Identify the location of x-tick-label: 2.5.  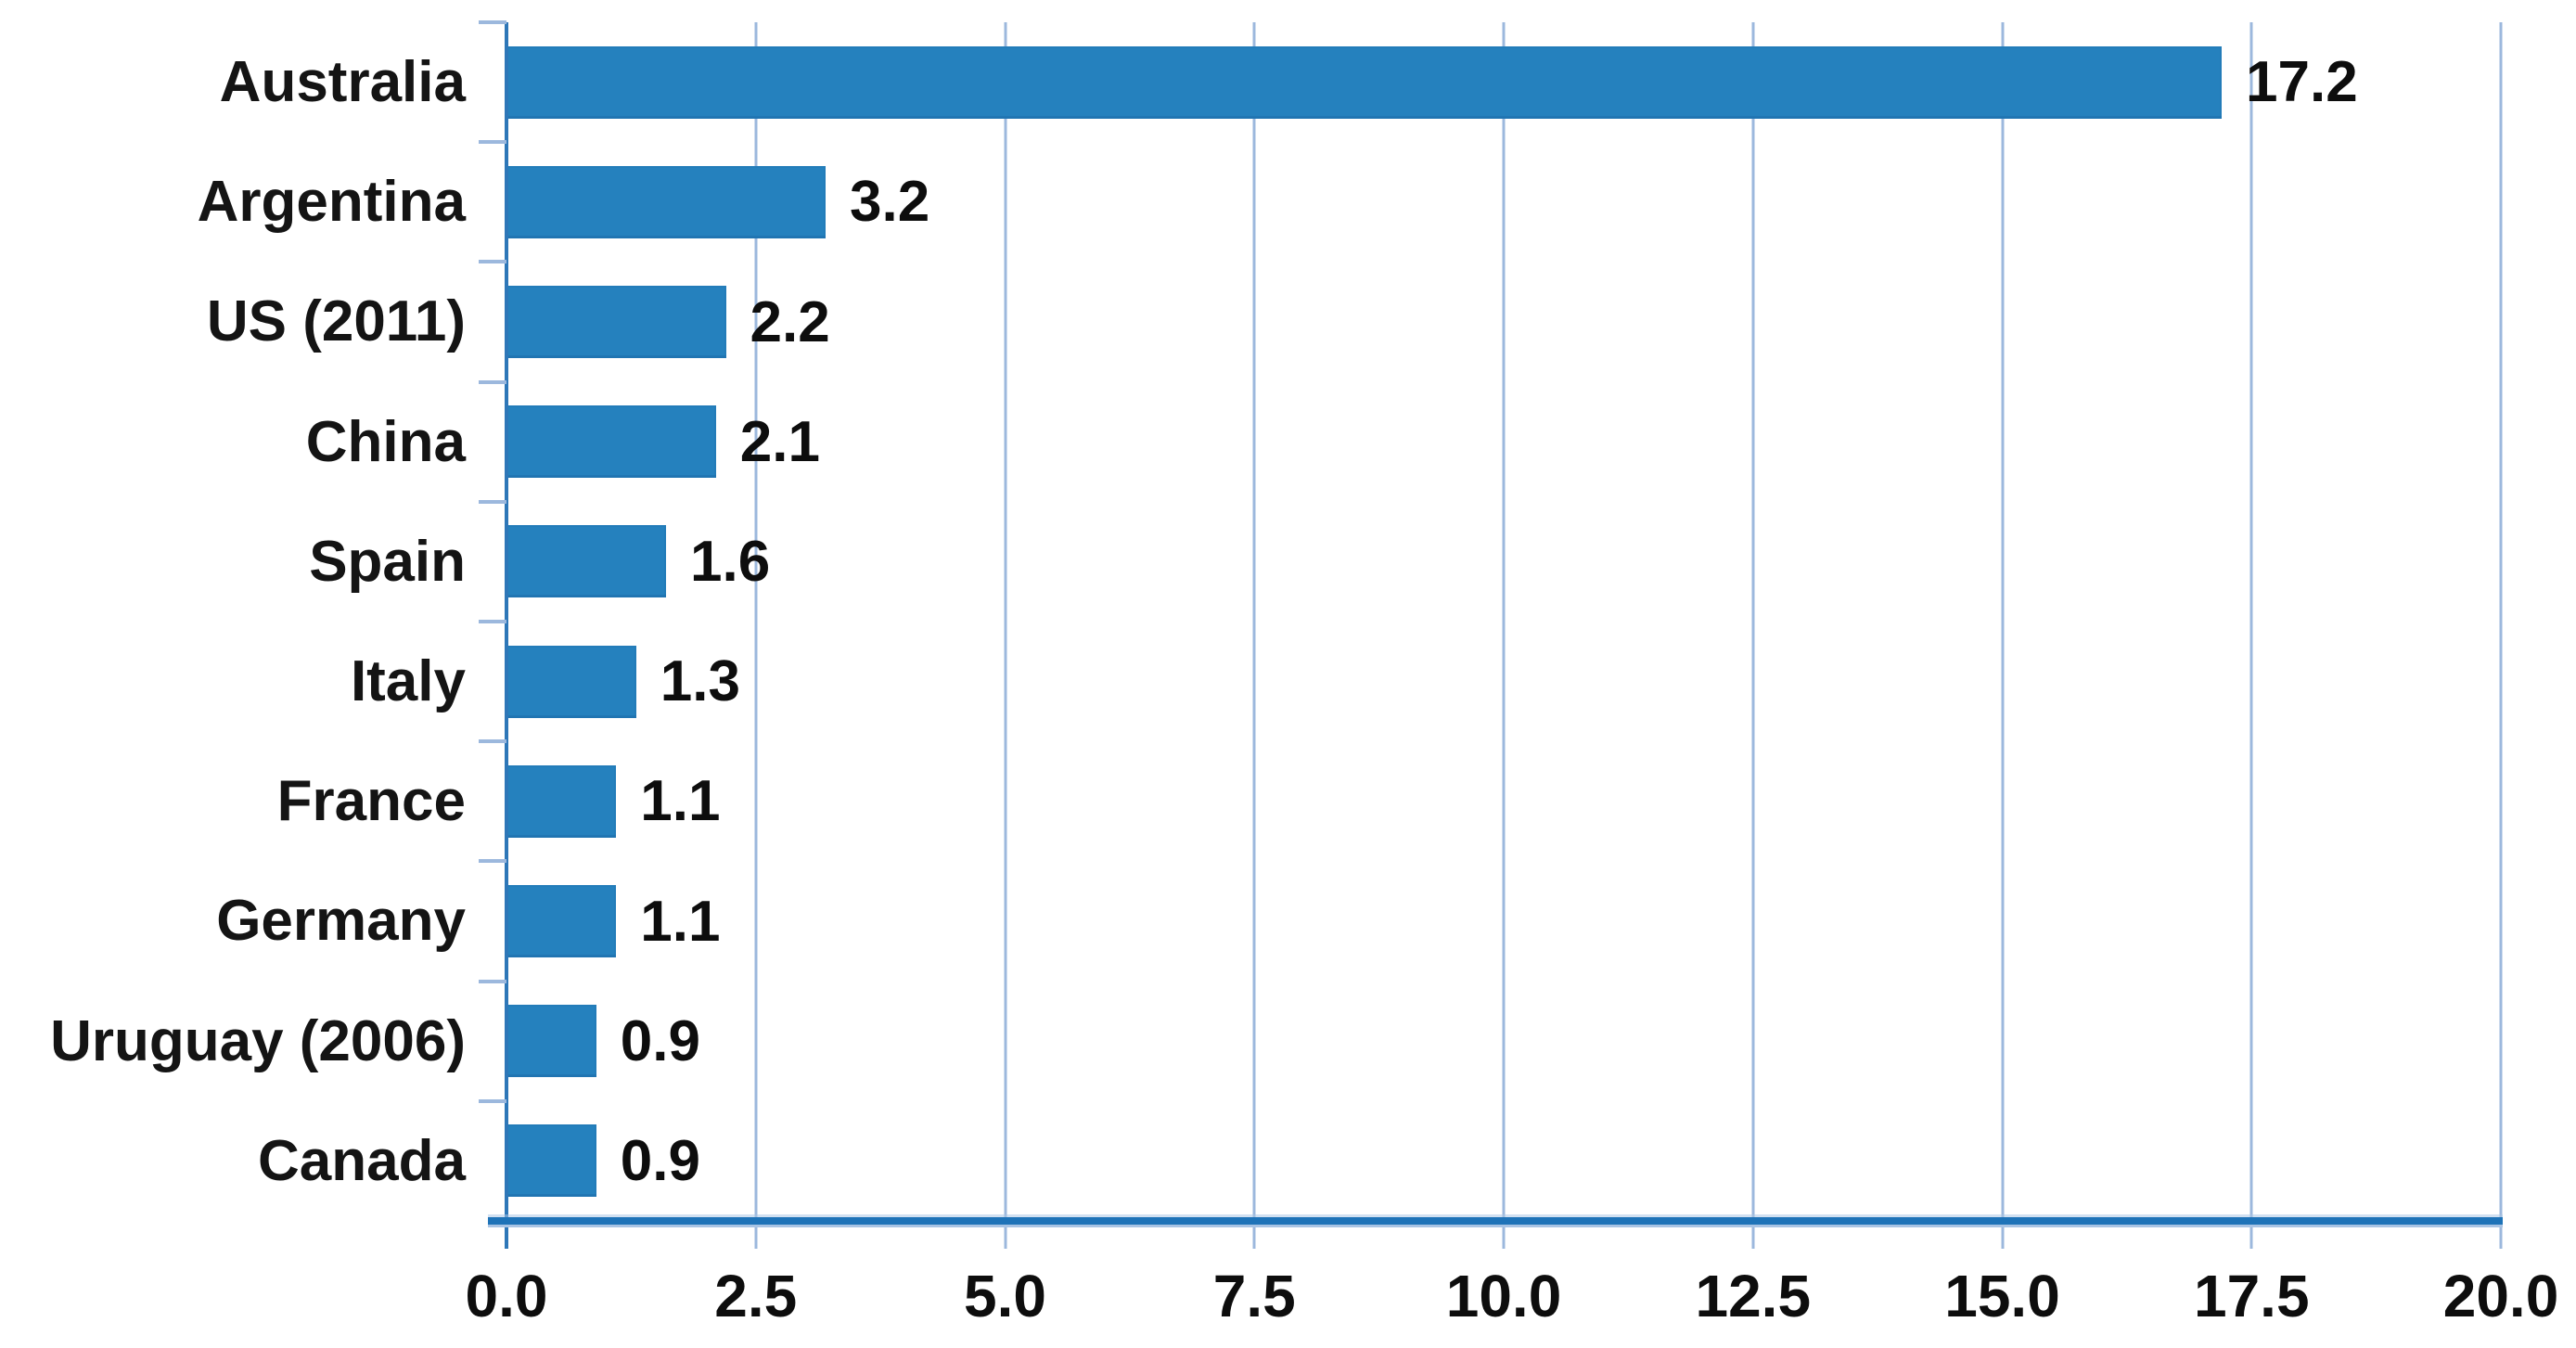
(756, 1296).